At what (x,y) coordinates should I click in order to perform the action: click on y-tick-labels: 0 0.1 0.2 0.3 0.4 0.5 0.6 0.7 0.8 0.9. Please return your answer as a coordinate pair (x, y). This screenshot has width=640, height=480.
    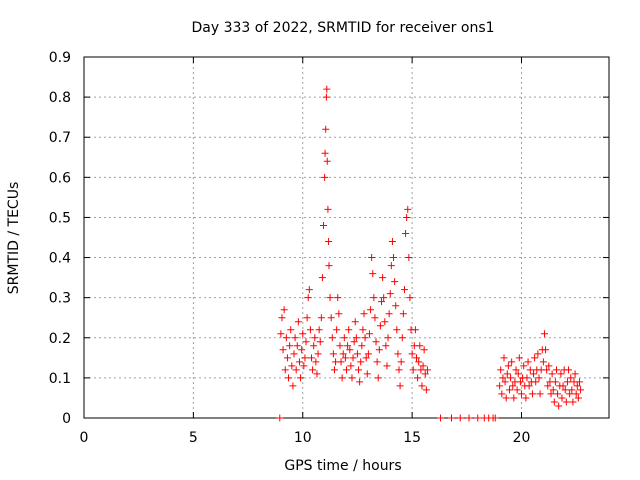
    Looking at the image, I should click on (60, 238).